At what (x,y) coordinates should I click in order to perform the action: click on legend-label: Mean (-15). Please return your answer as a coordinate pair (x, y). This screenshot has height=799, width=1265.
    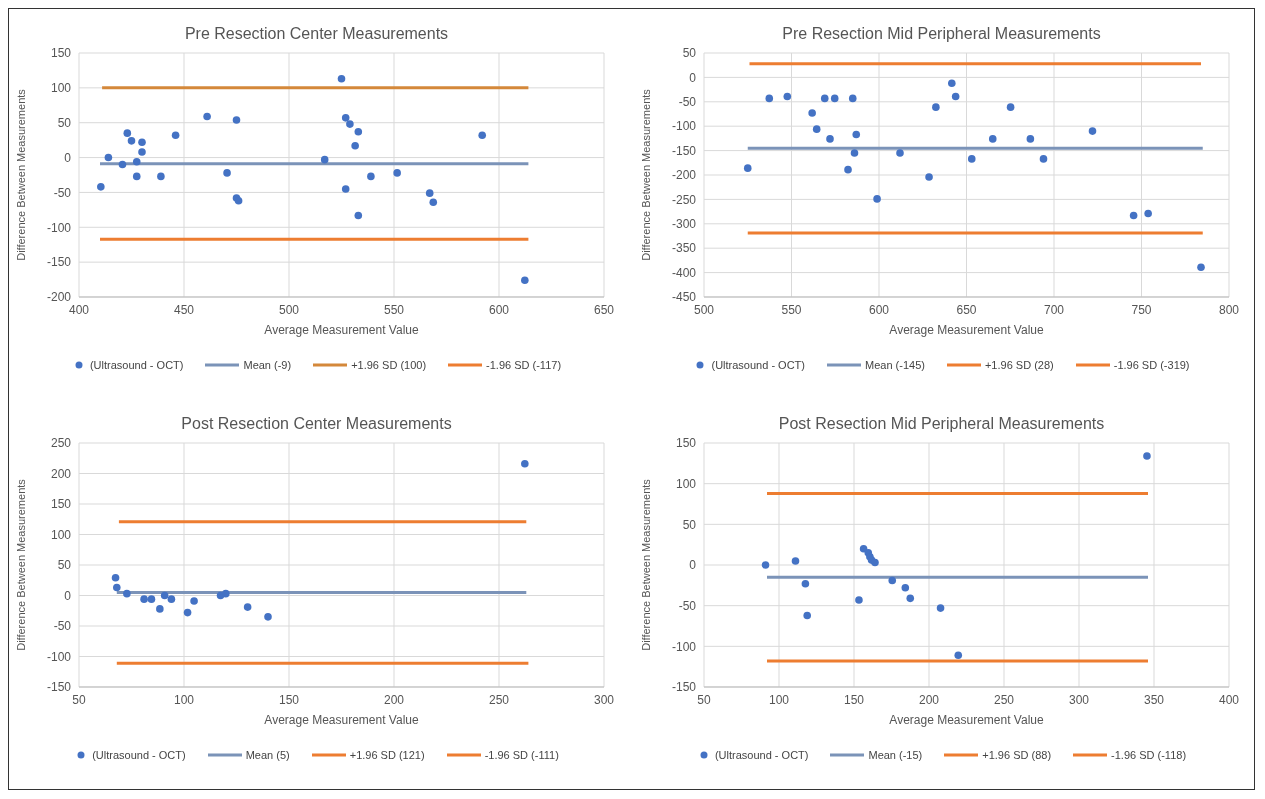
    Looking at the image, I should click on (895, 755).